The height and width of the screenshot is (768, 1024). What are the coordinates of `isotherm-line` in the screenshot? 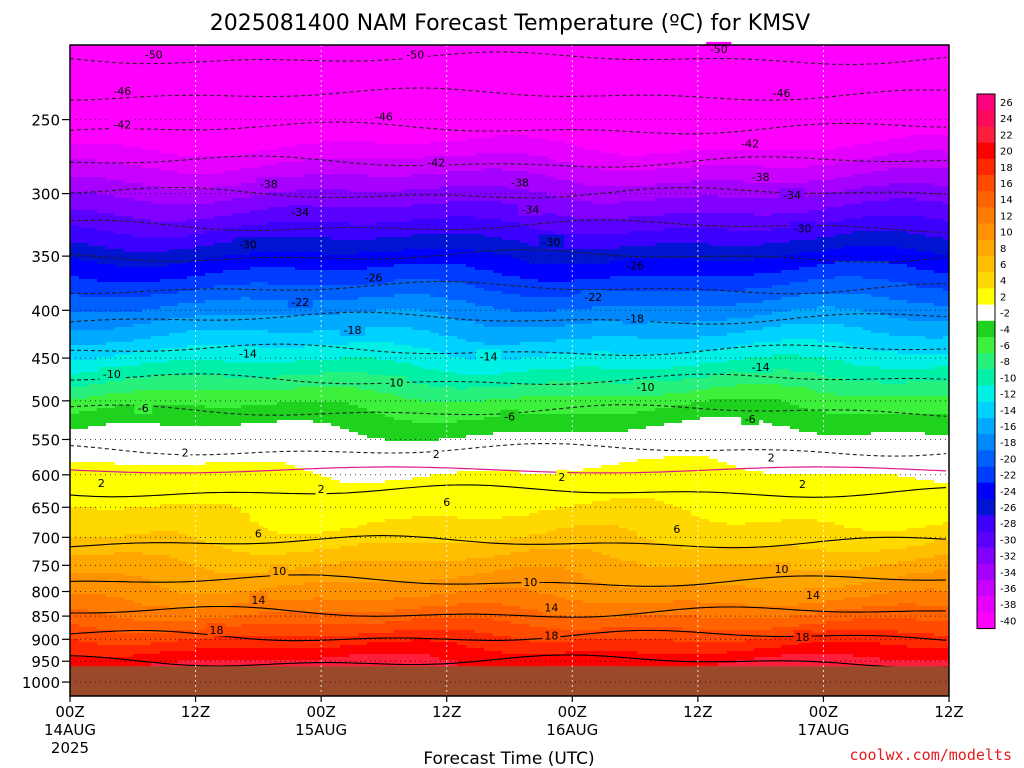 It's located at (508, 161).